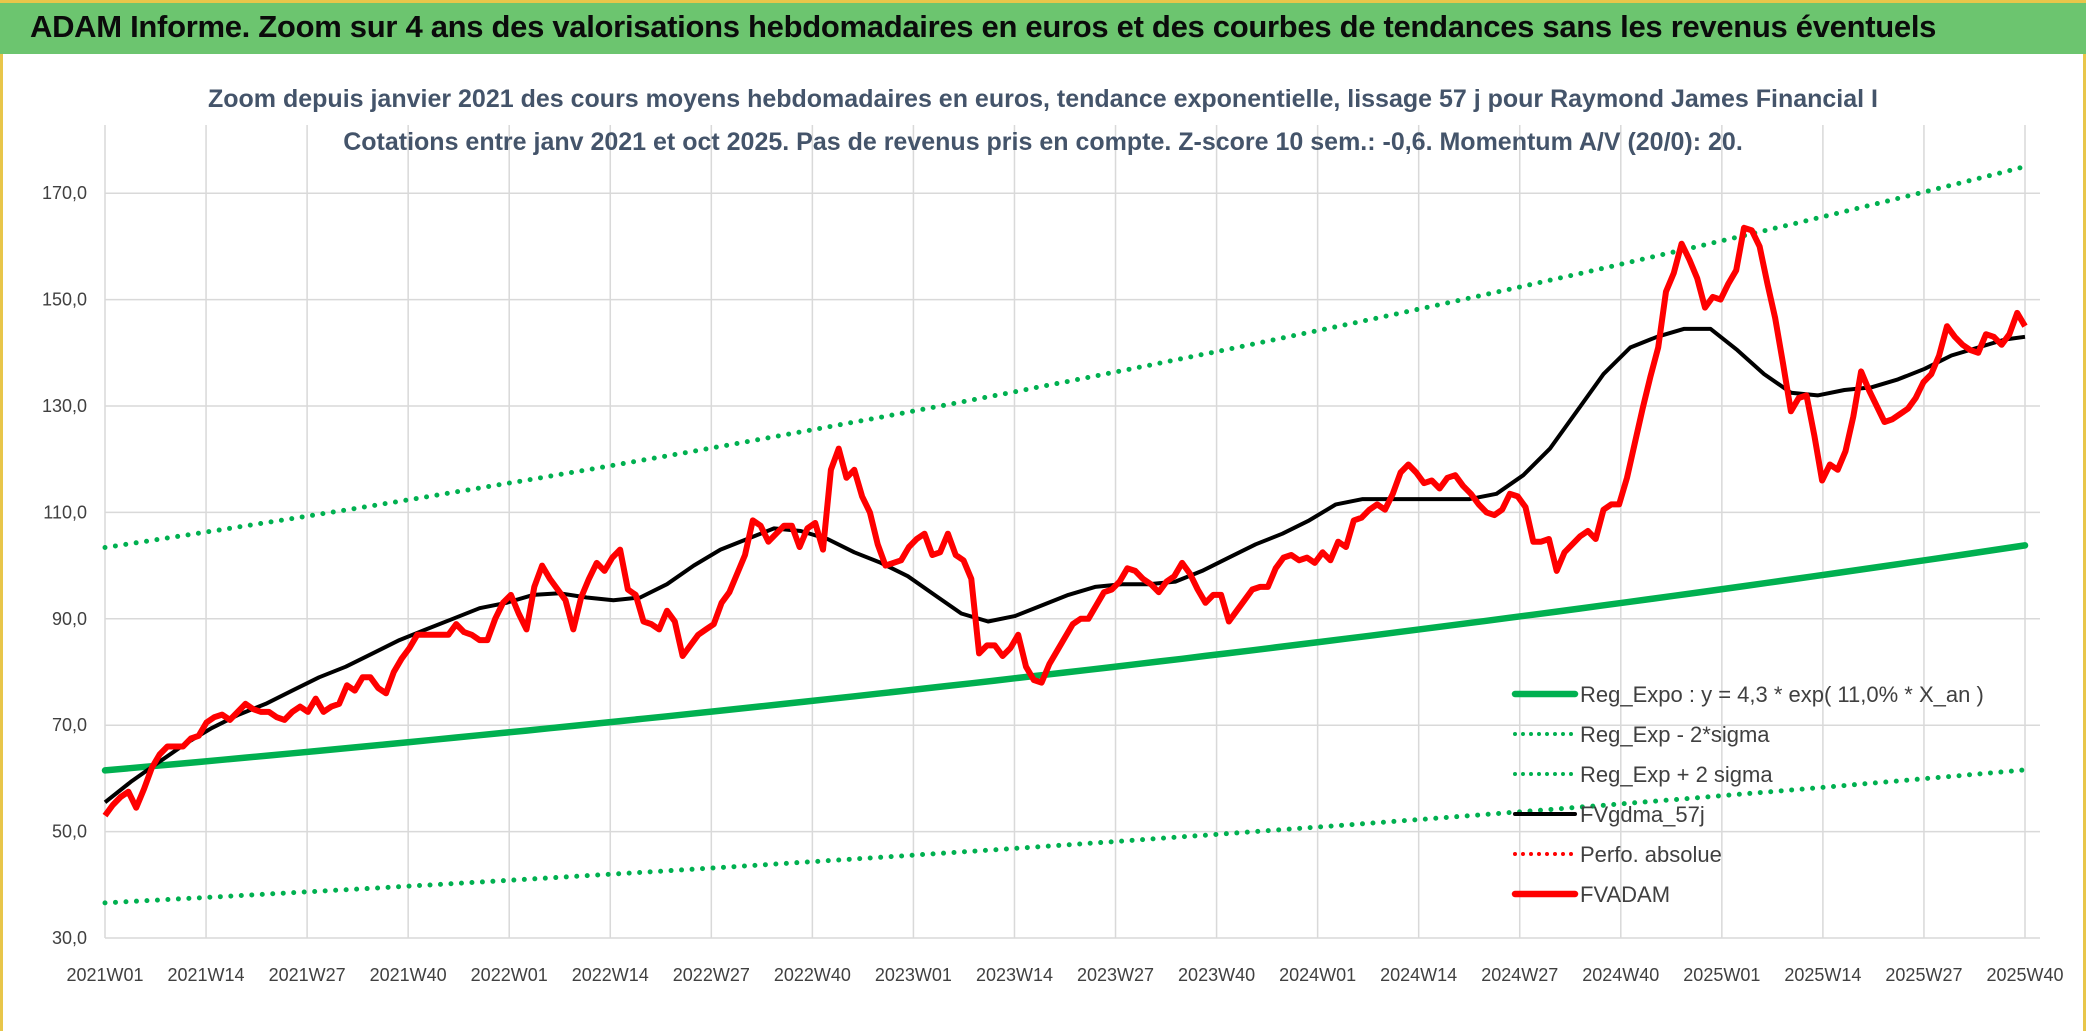 The height and width of the screenshot is (1031, 2086). I want to click on legend-label-reg_expo: Reg_Expo : y = 4,3 * exp( 11,0% * X_an ), so click(1782, 694).